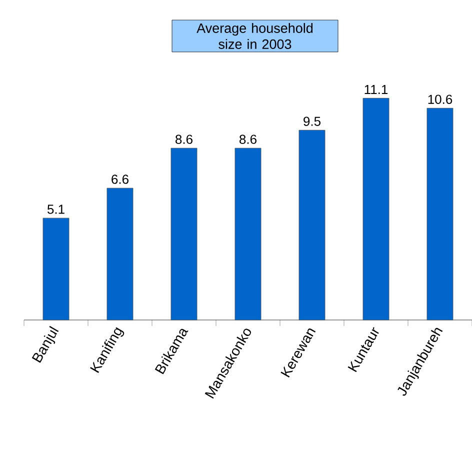 The width and height of the screenshot is (472, 452). Describe the element at coordinates (312, 121) in the screenshot. I see `data-label: 9.5` at that location.